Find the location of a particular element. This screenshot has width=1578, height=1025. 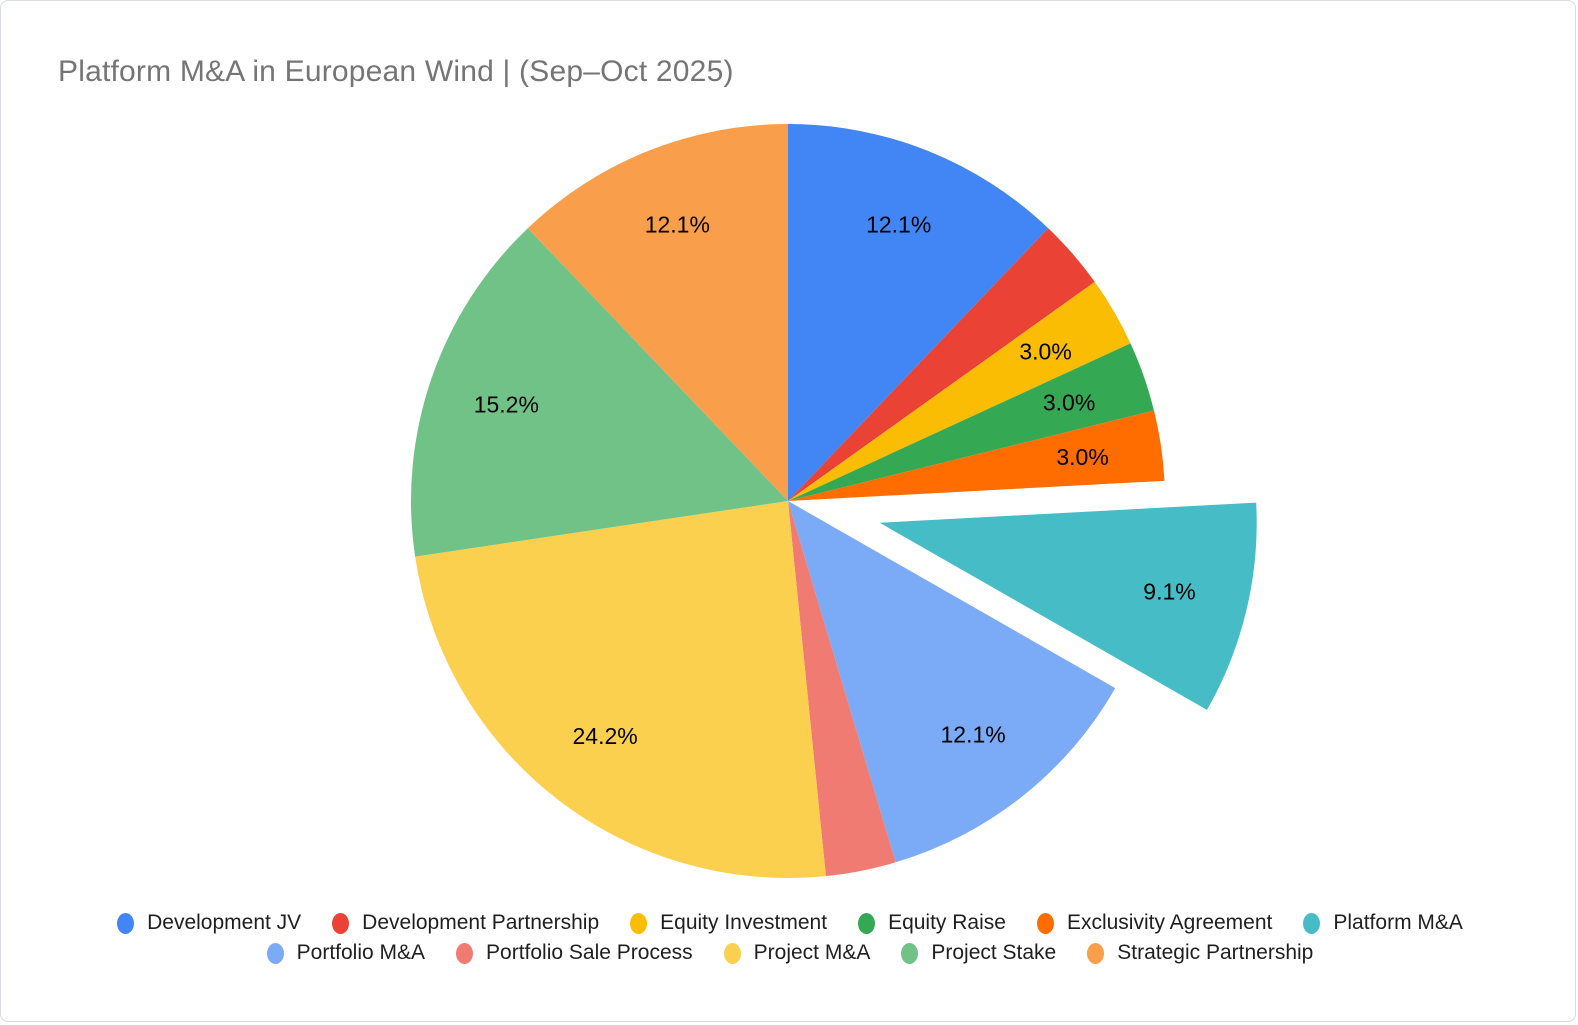

legend-label: Exclusivity Agreement is located at coordinates (1169, 922).